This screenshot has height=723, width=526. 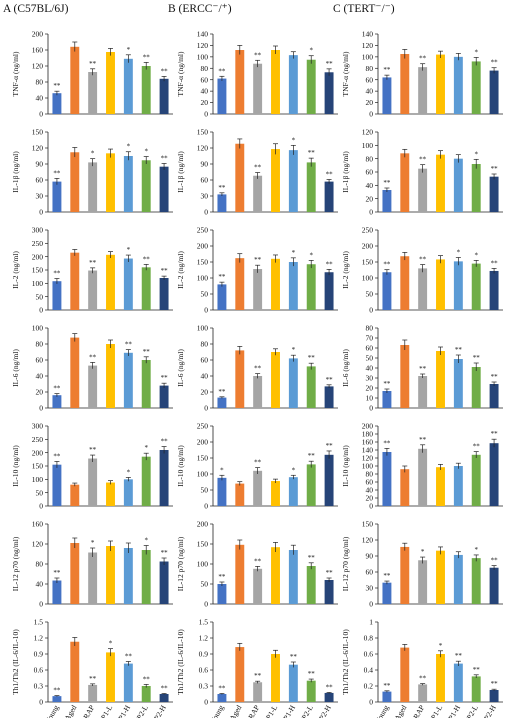 I want to click on y-axis-label: IL-2 (ng/ml), so click(x=15, y=270).